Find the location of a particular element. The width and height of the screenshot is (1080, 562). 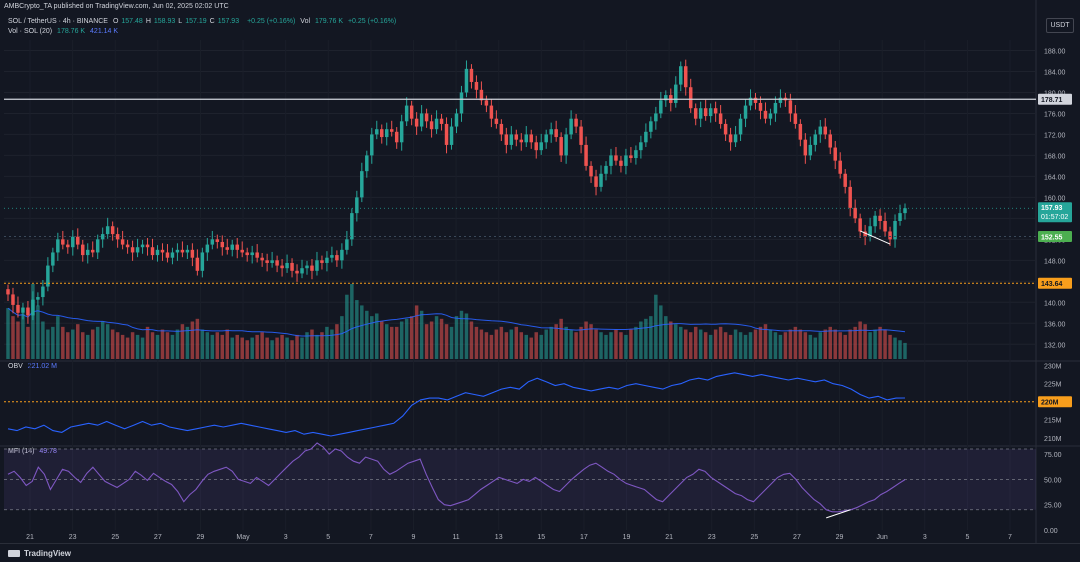

mfi-label: MFI (14) is located at coordinates (21, 451).